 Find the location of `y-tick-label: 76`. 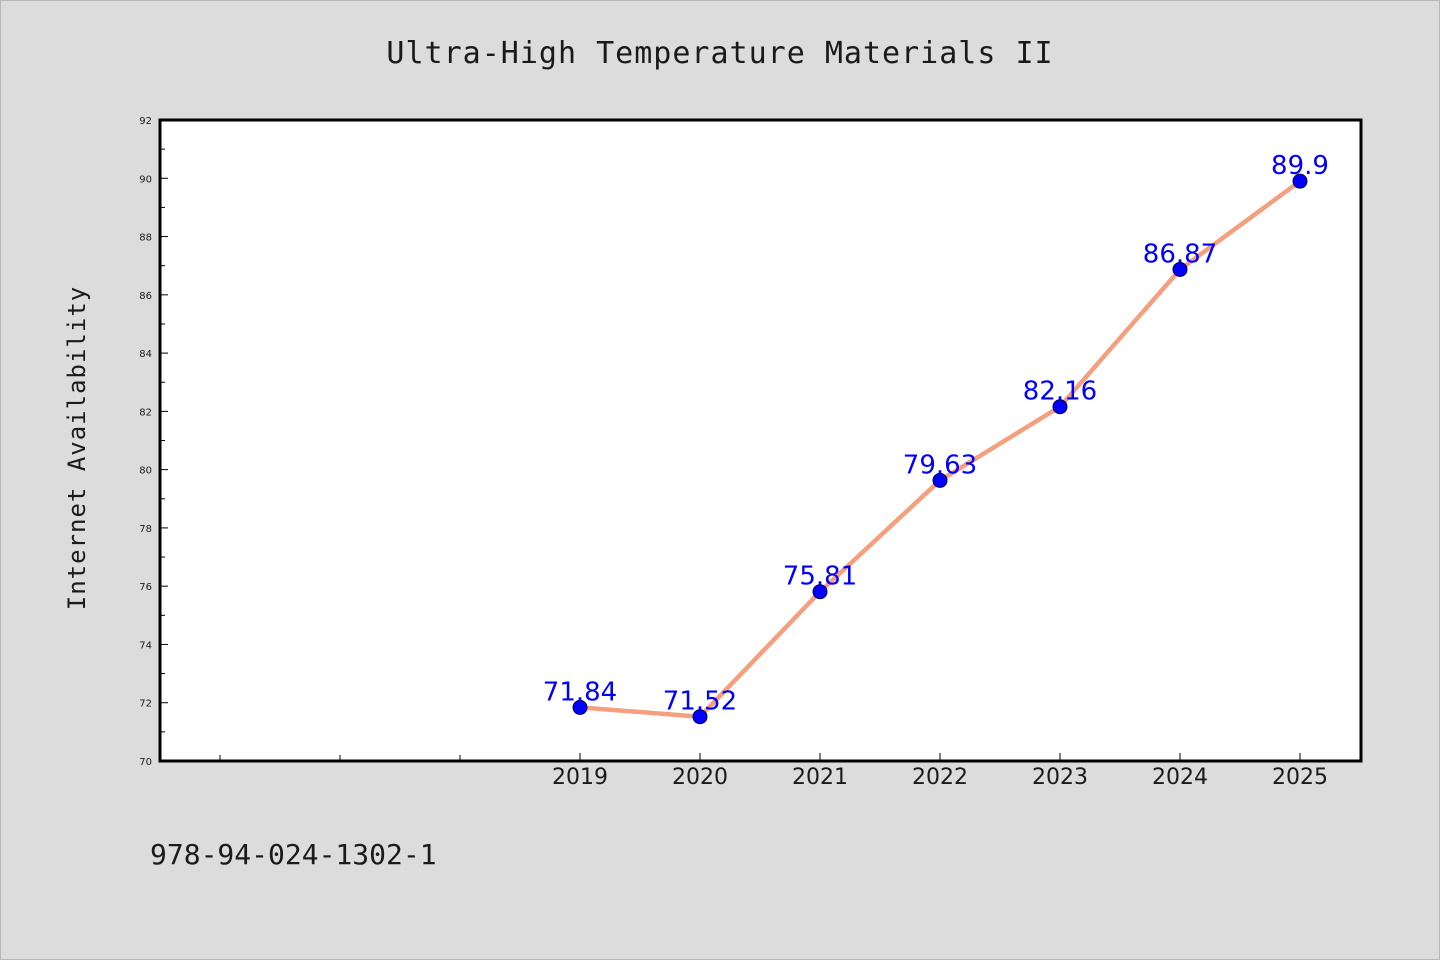

y-tick-label: 76 is located at coordinates (145, 587).